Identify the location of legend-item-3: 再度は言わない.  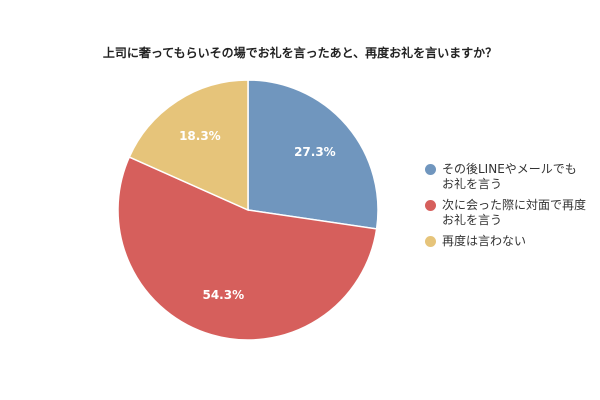
(512, 241).